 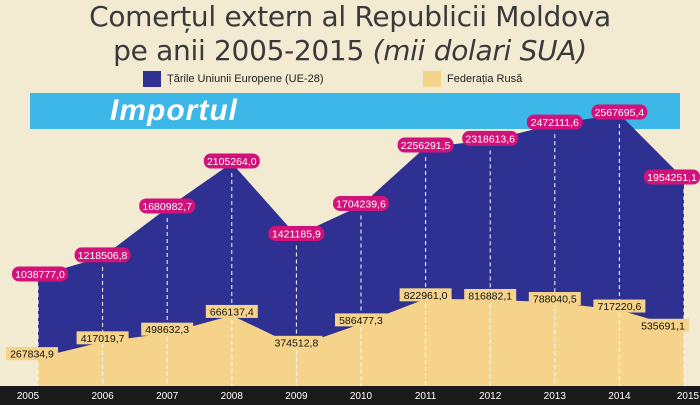 I want to click on chart-title-line2: pe anii 2005-2015 (mii dolari SUA), so click(x=350, y=51).